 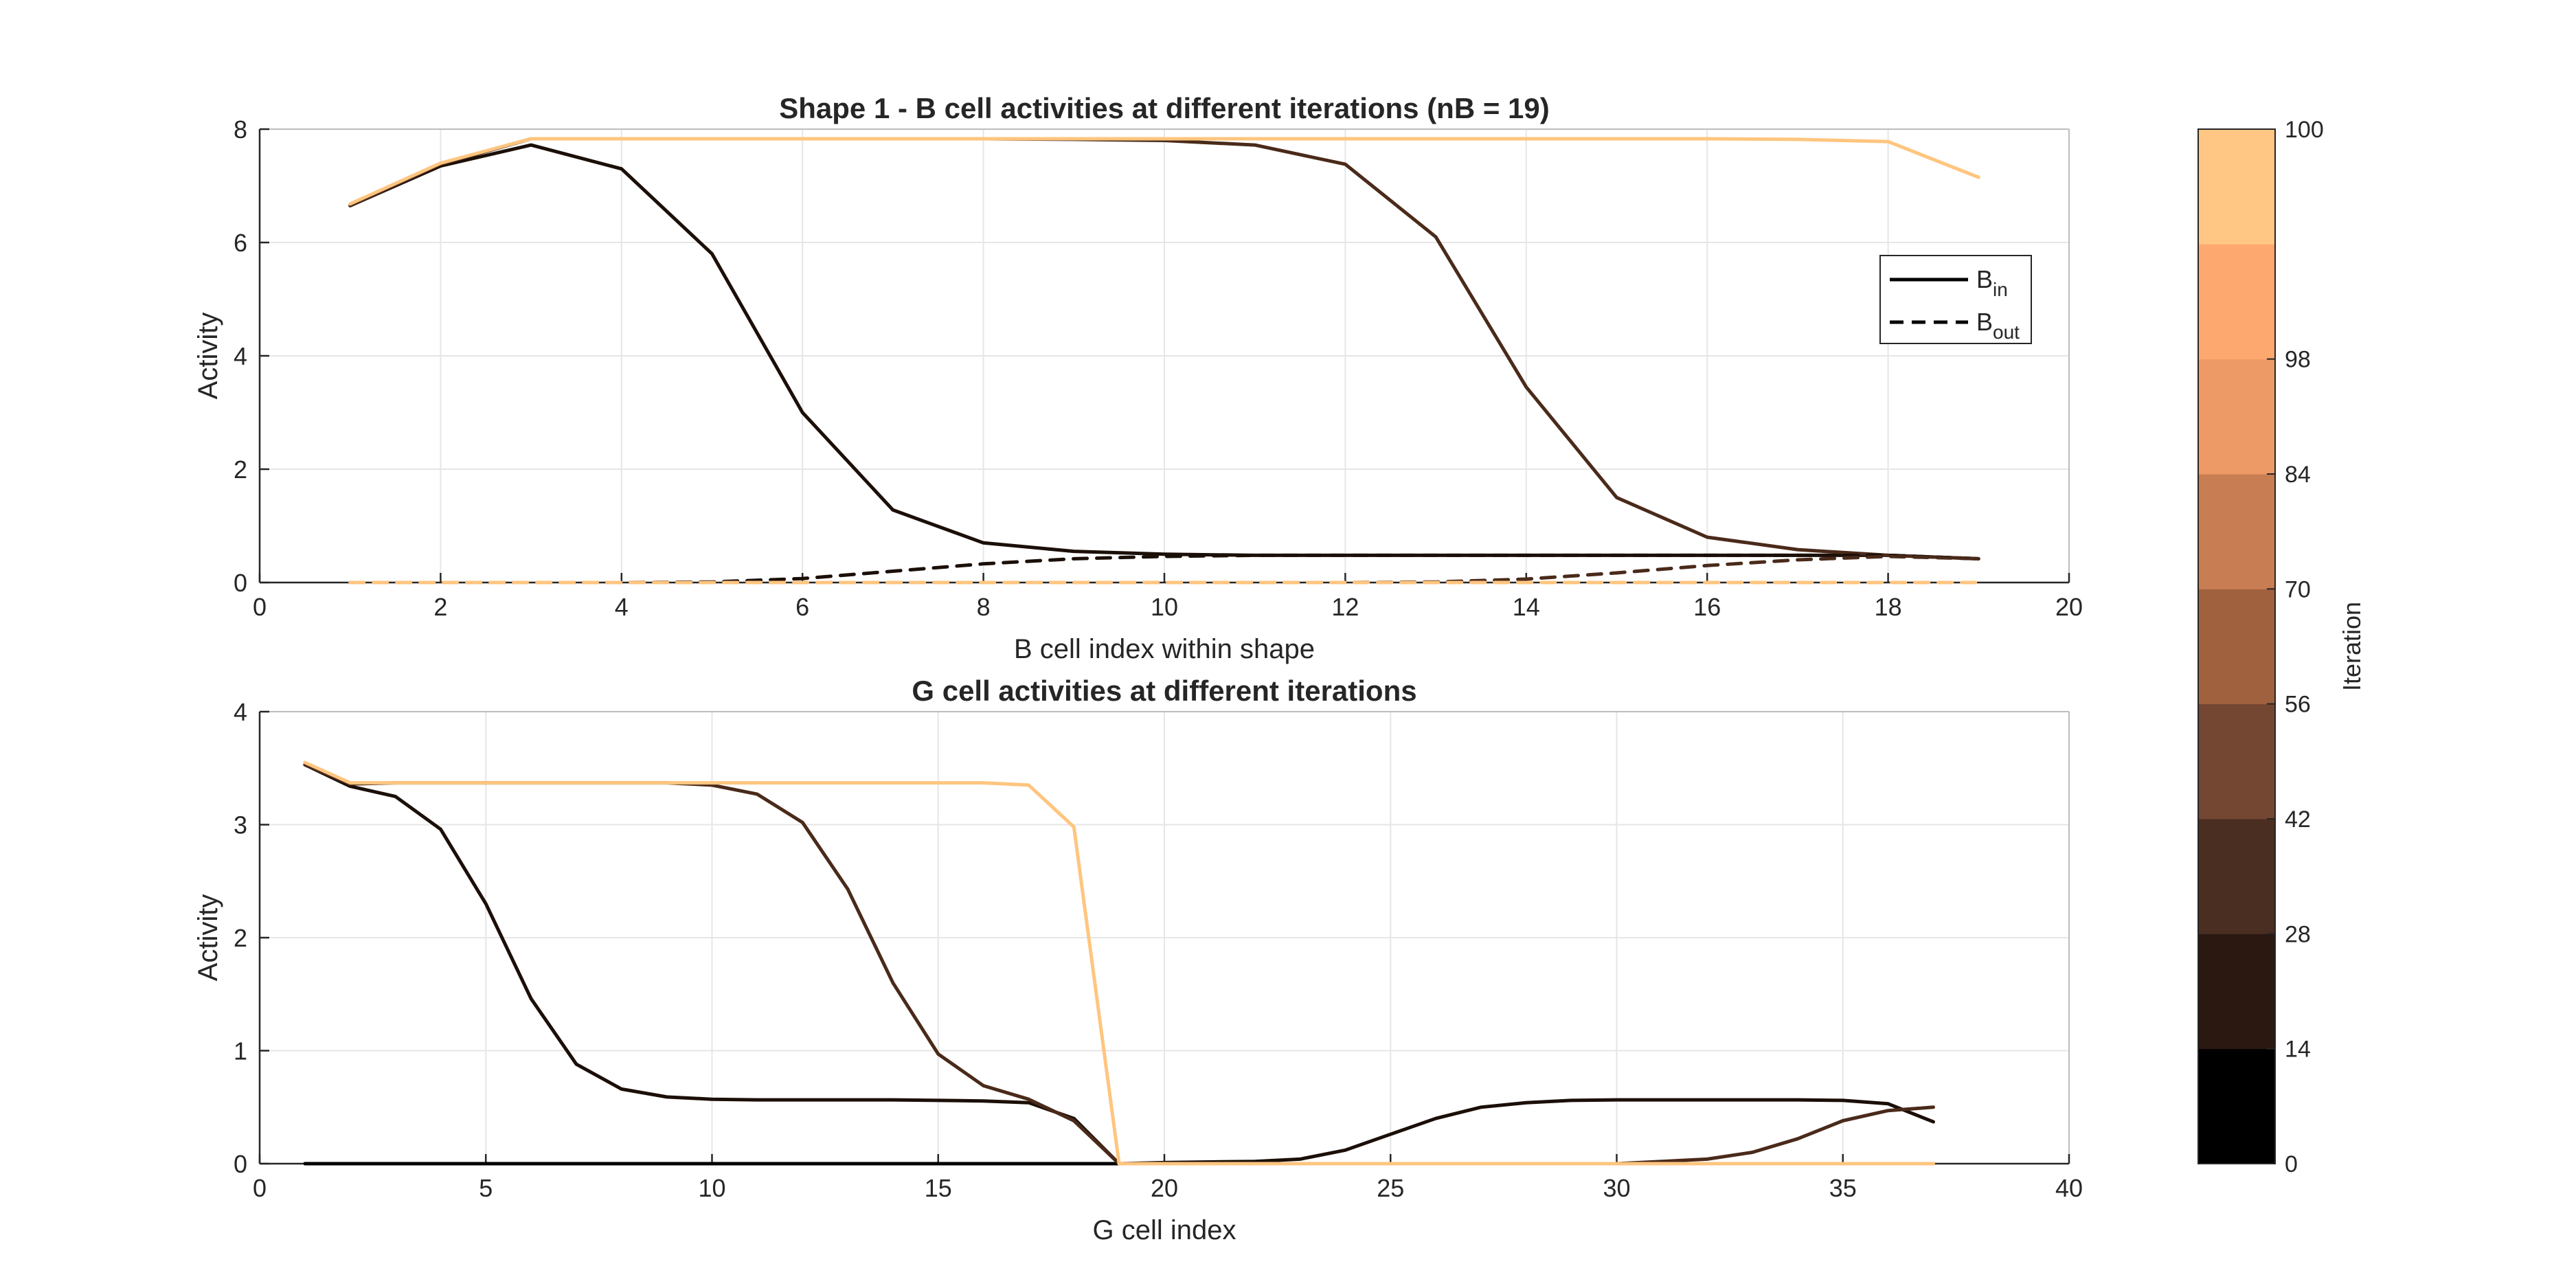 I want to click on x-tick-label: 16, so click(x=1707, y=607).